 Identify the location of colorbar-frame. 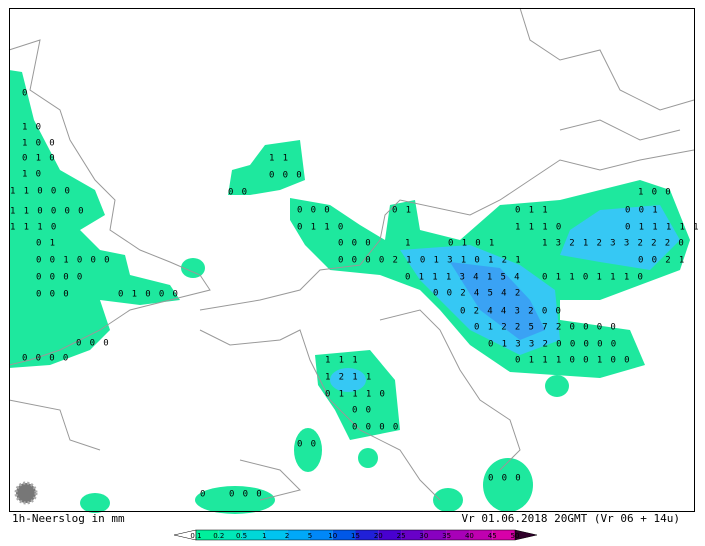
(355, 535).